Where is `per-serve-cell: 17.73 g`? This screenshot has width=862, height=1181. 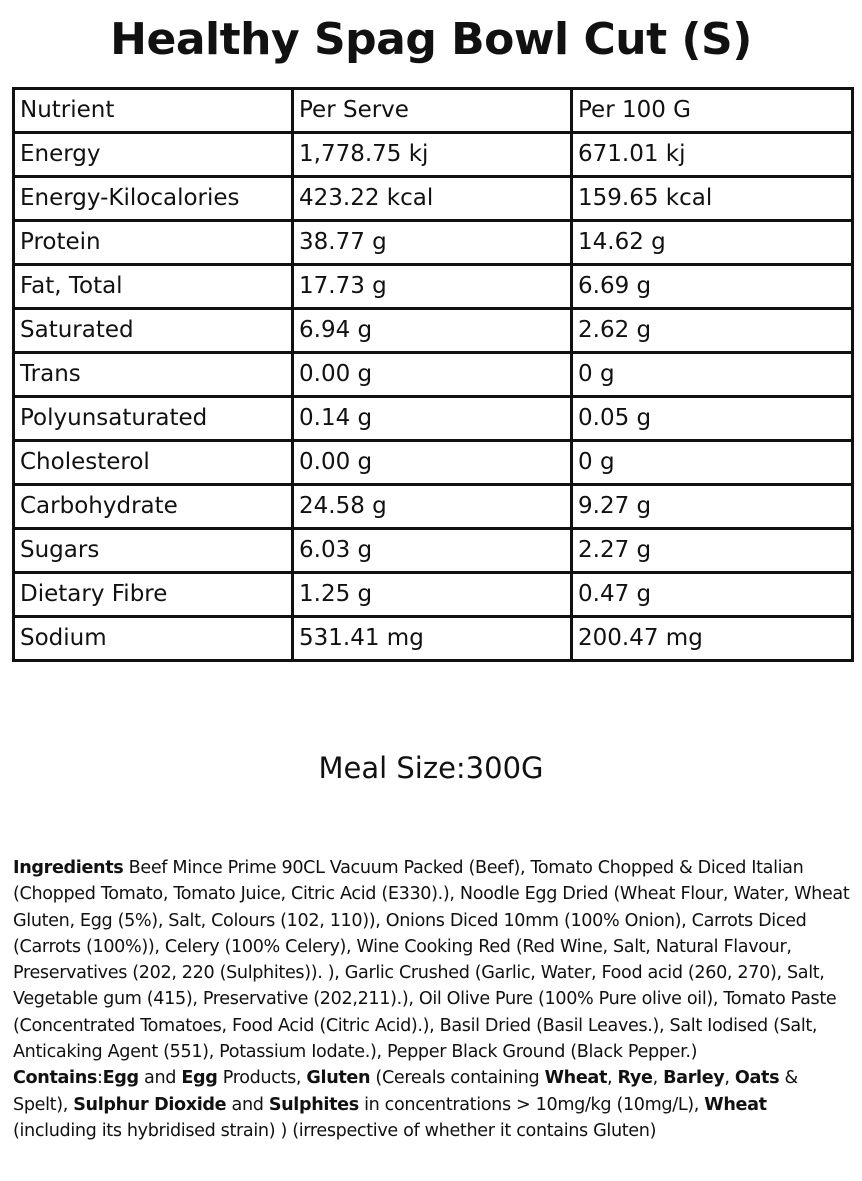 per-serve-cell: 17.73 g is located at coordinates (432, 286).